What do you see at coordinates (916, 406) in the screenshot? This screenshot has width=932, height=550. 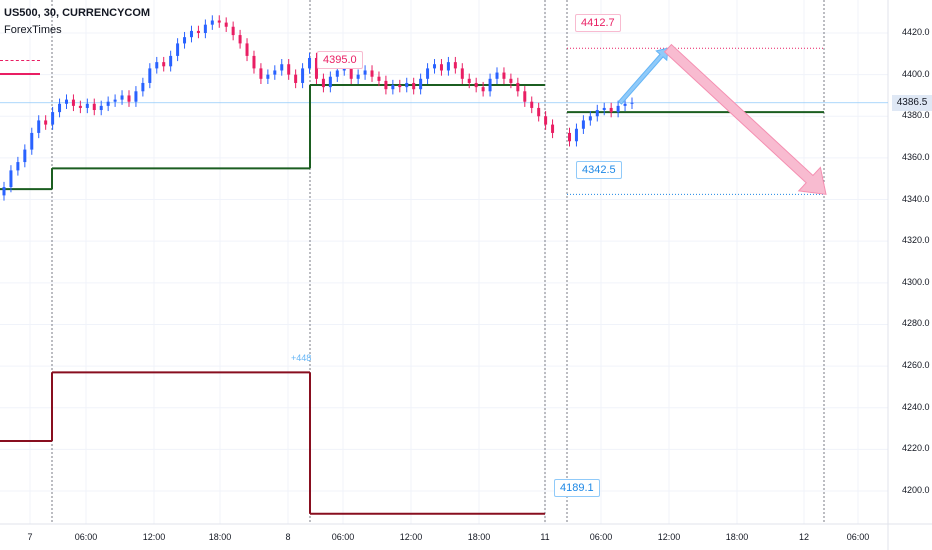 I see `price-tick-label: 4240.0` at bounding box center [916, 406].